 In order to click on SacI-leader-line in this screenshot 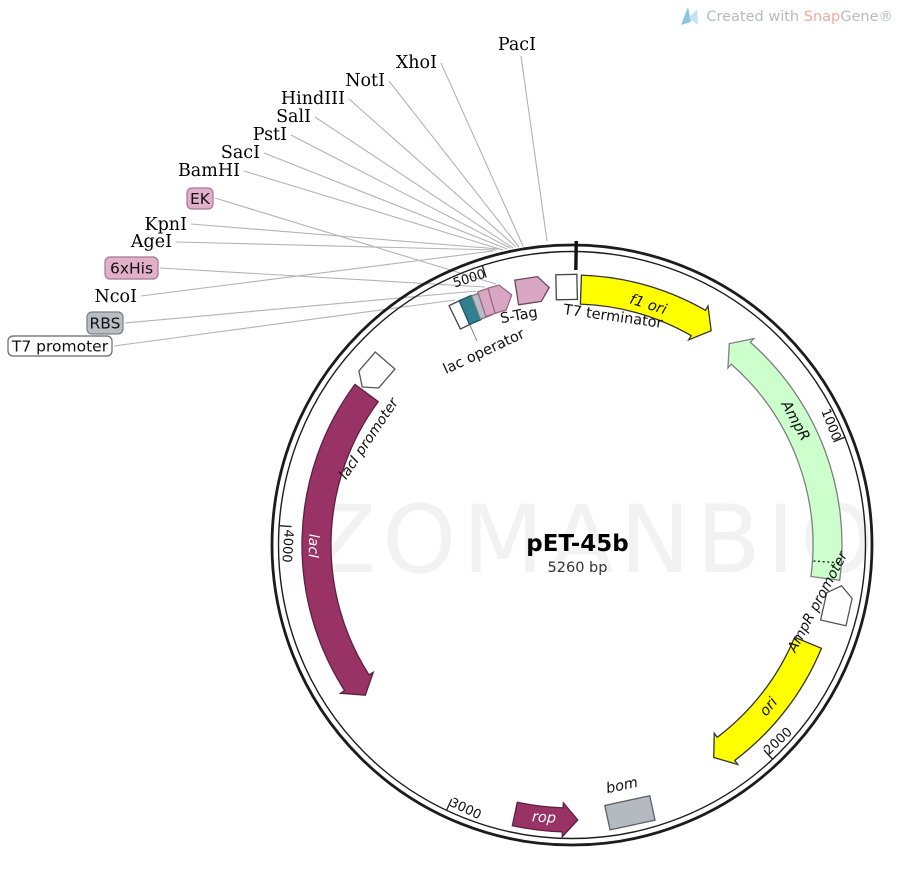, I will do `click(385, 201)`.